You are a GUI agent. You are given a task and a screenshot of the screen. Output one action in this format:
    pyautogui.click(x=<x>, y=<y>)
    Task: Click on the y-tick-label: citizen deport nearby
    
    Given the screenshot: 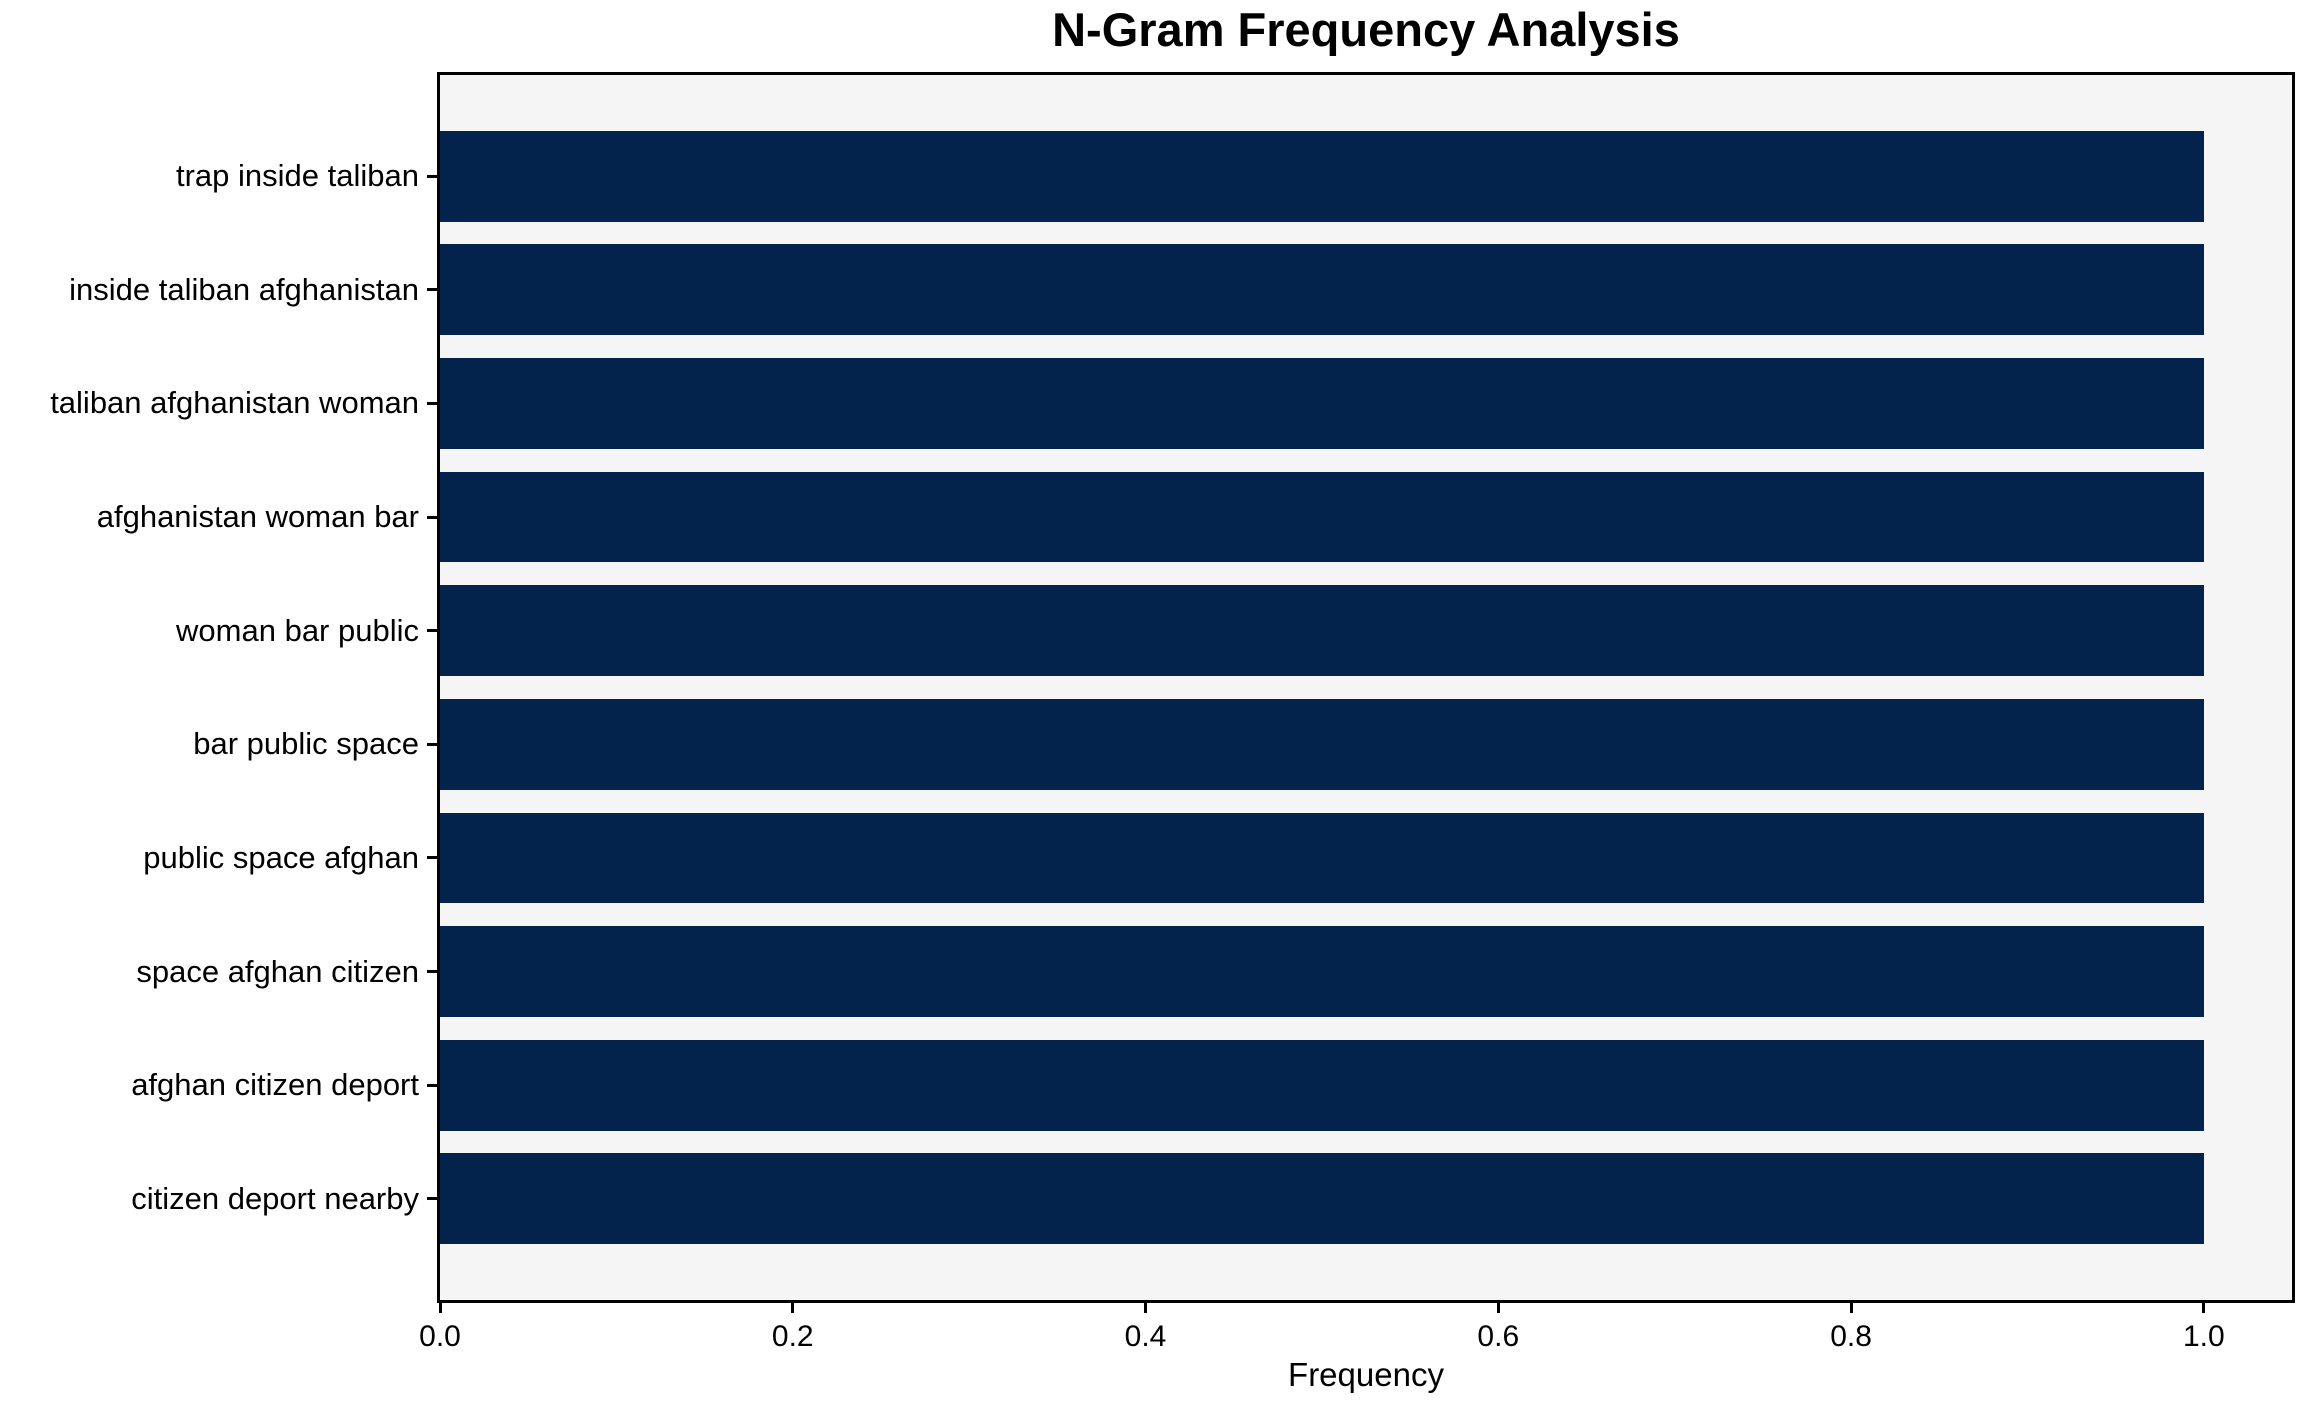 What is the action you would take?
    pyautogui.click(x=275, y=1198)
    